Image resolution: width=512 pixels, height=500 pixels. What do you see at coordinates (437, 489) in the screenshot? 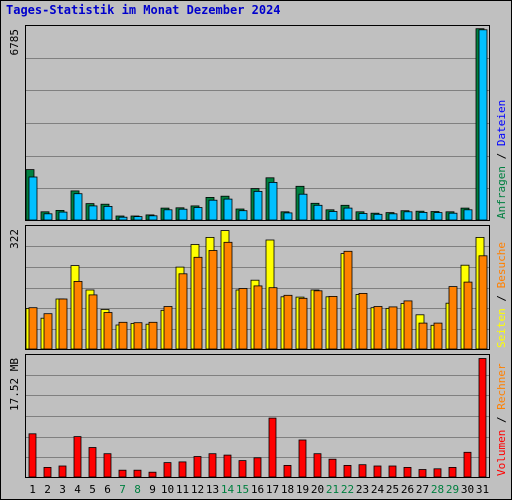
I see `x-tick-label-day-28: 28` at bounding box center [437, 489].